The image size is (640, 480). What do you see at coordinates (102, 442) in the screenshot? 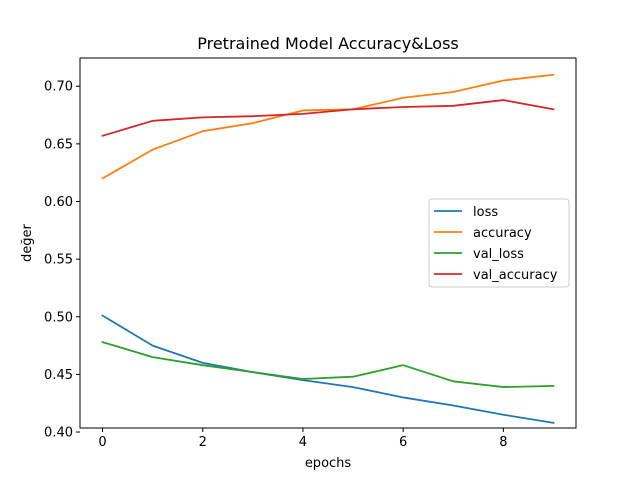
I see `x-tick-label: 0` at bounding box center [102, 442].